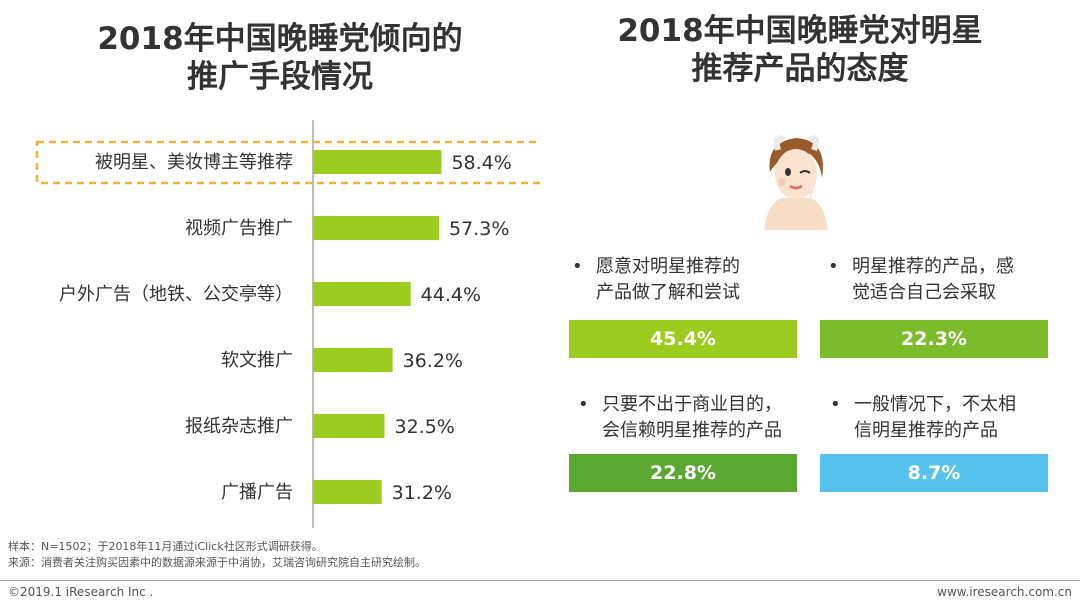 The image size is (1080, 608). I want to click on attitude-item-4-text: • 一般情况下，不太相 信明星推荐的产品, so click(945, 418).